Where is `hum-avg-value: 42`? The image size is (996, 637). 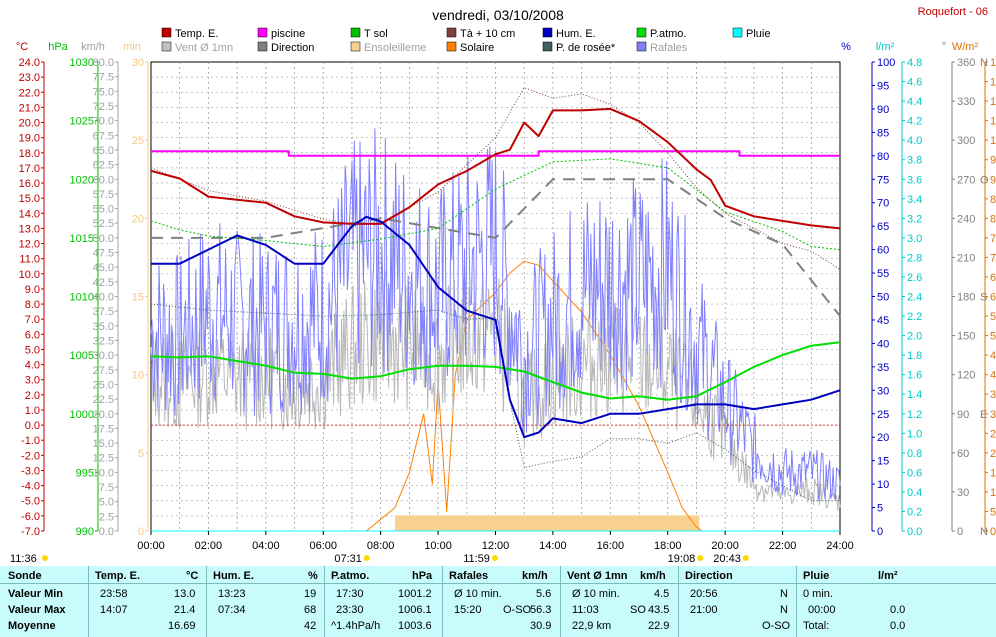 hum-avg-value: 42 is located at coordinates (310, 626).